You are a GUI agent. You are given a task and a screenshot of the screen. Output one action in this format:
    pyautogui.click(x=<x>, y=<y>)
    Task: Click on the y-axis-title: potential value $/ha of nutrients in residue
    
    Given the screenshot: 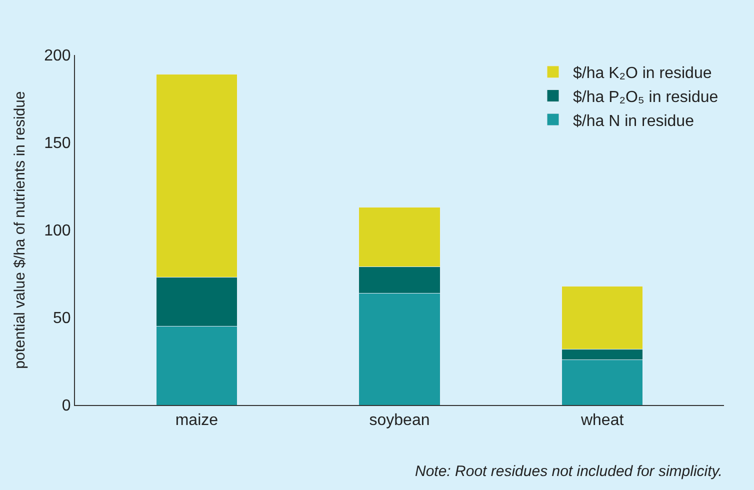 What is the action you would take?
    pyautogui.click(x=19, y=230)
    